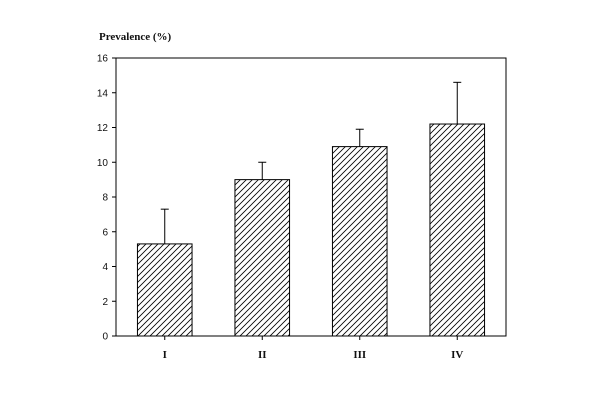 The width and height of the screenshot is (600, 408). What do you see at coordinates (103, 163) in the screenshot?
I see `y-tick-label: 10` at bounding box center [103, 163].